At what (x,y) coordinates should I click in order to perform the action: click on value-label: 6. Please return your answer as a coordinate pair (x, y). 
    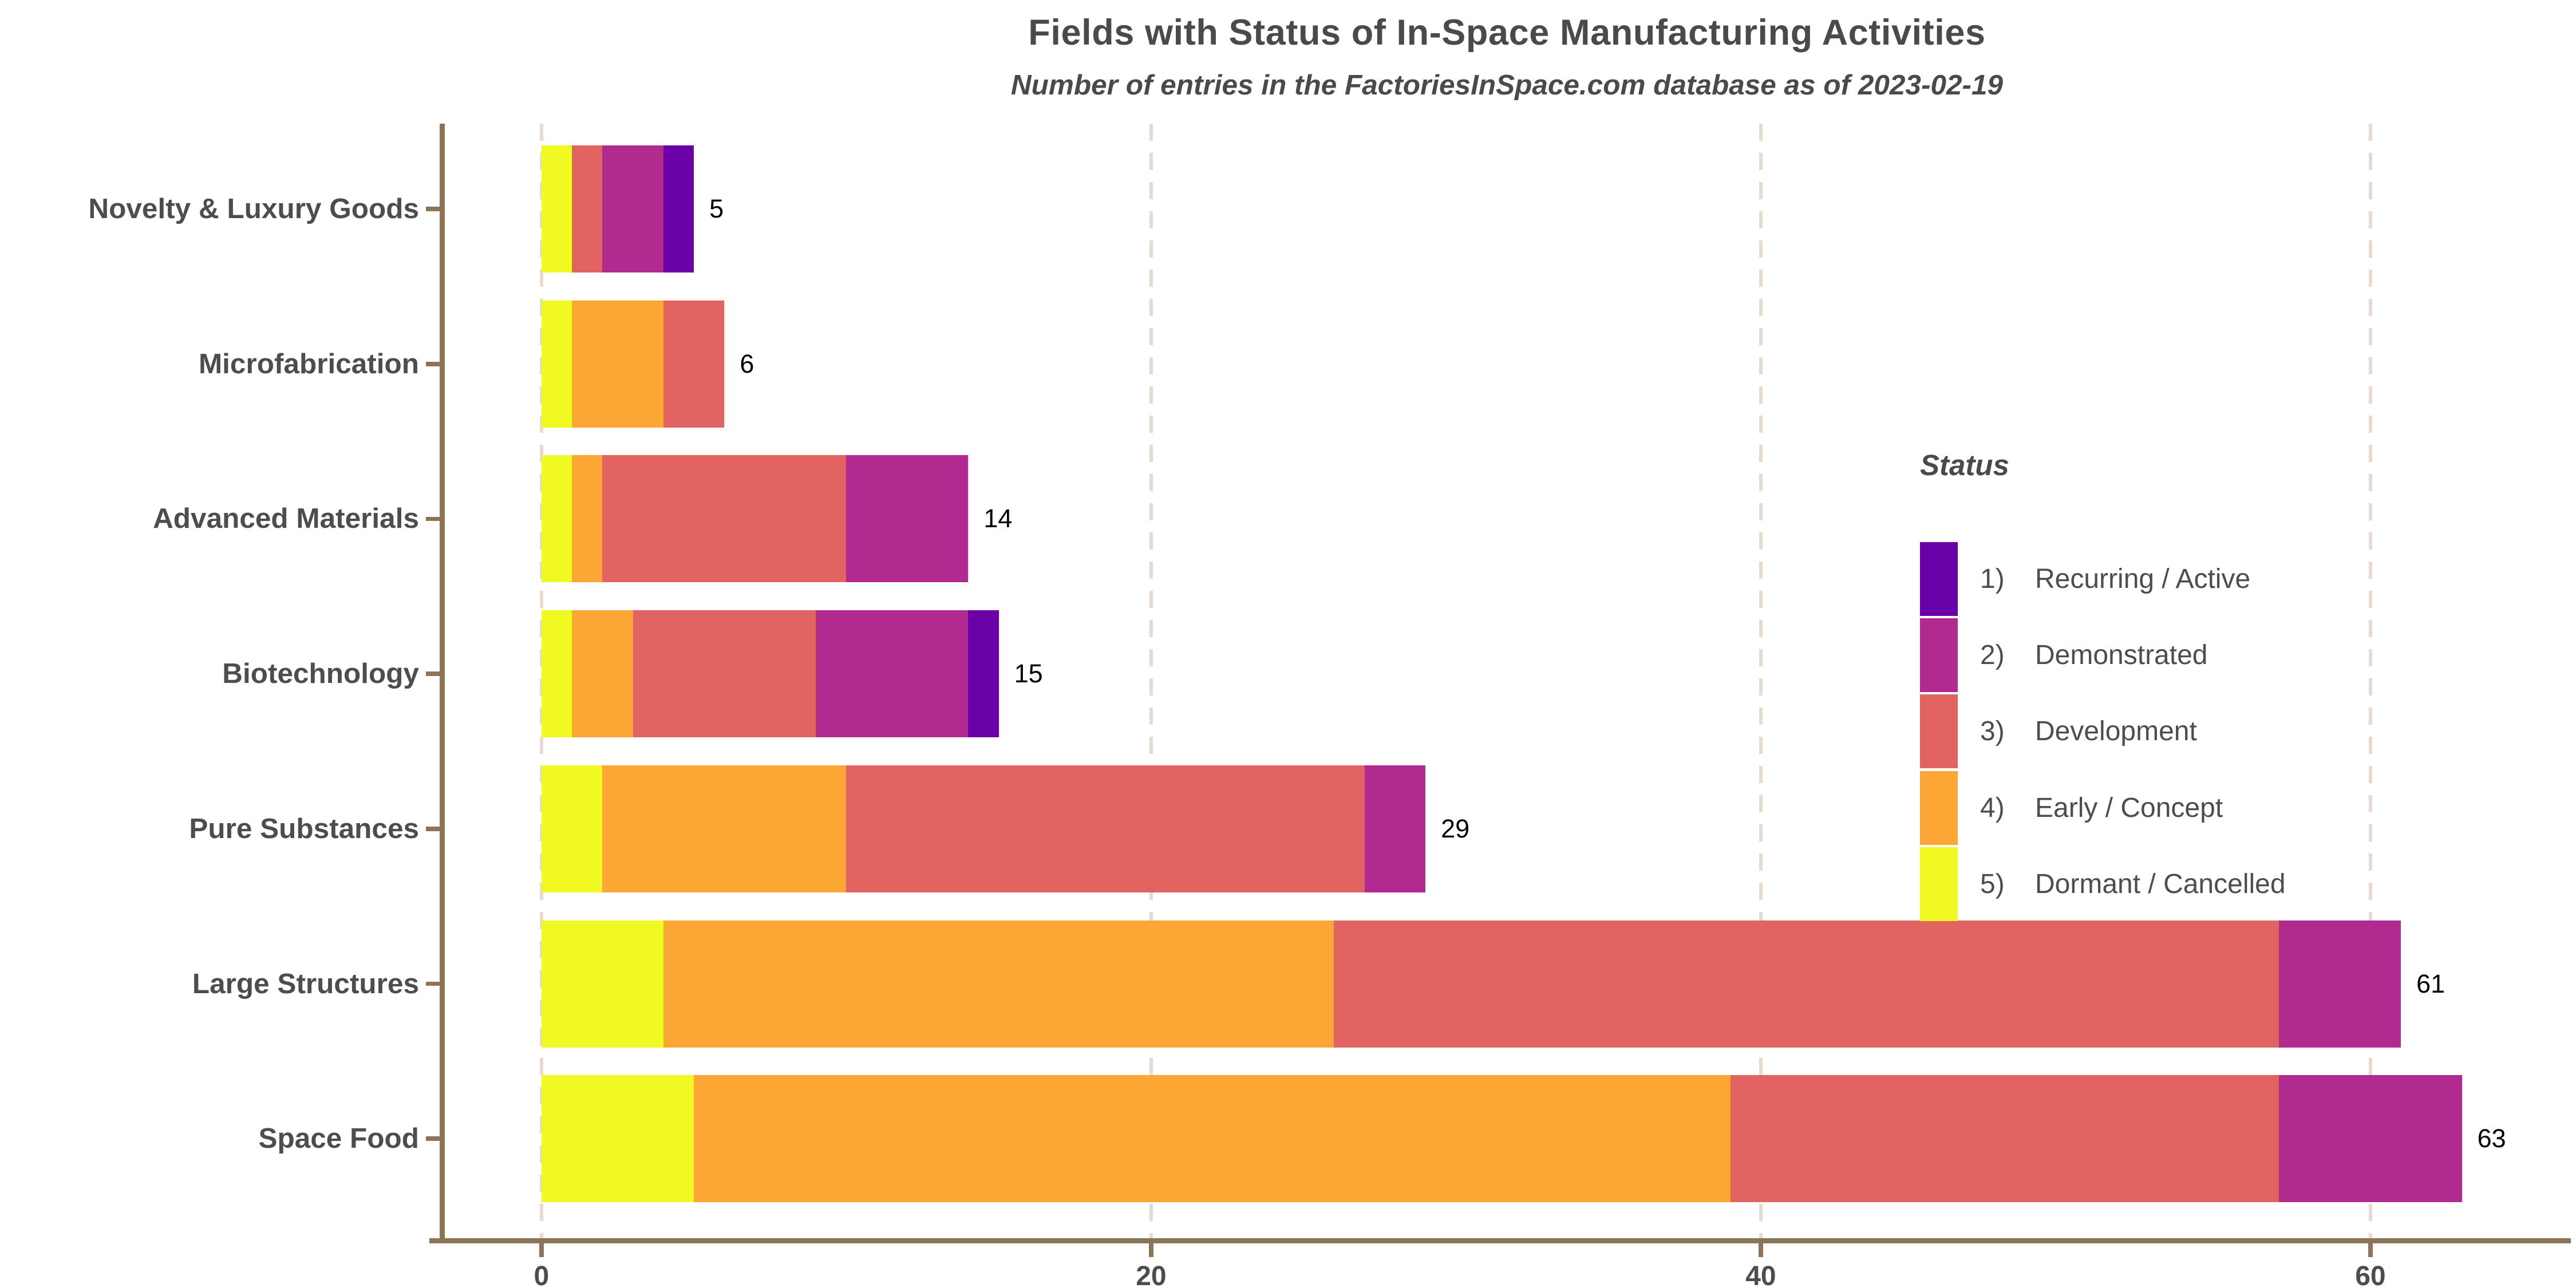
    Looking at the image, I should click on (747, 363).